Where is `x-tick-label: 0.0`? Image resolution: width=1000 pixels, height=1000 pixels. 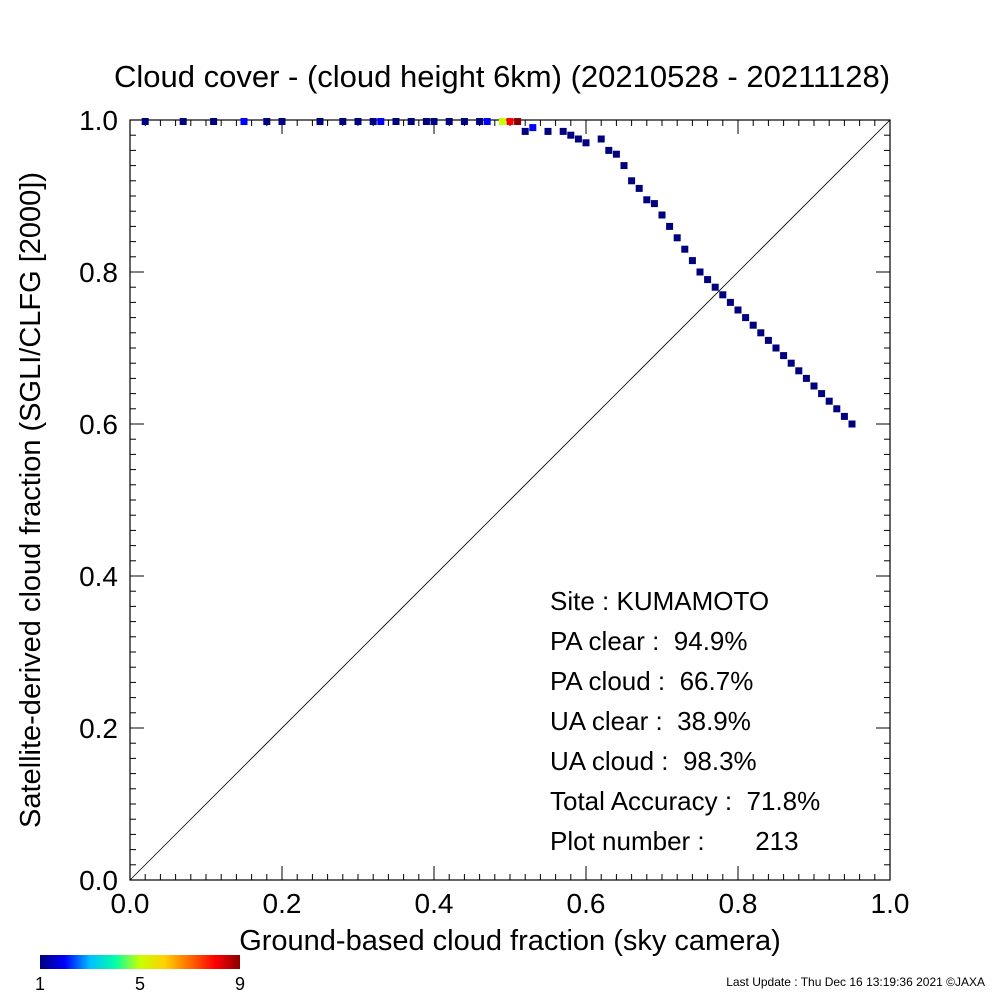
x-tick-label: 0.0 is located at coordinates (130, 903).